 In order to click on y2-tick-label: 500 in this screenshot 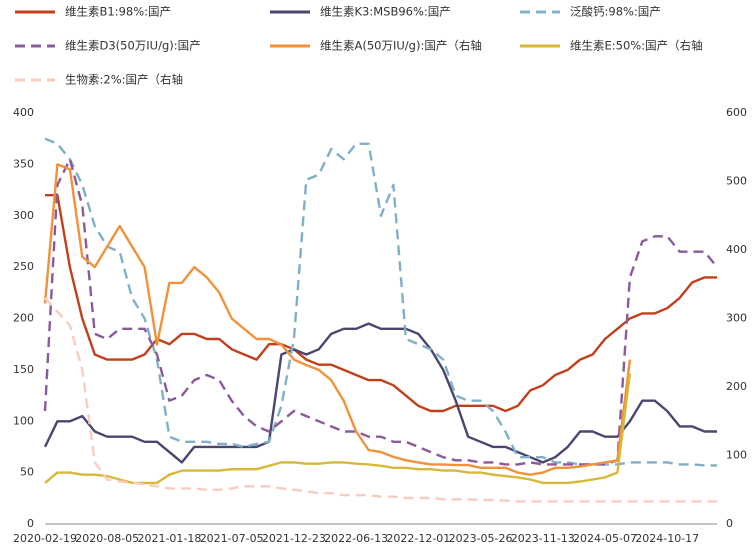, I will do `click(736, 181)`.